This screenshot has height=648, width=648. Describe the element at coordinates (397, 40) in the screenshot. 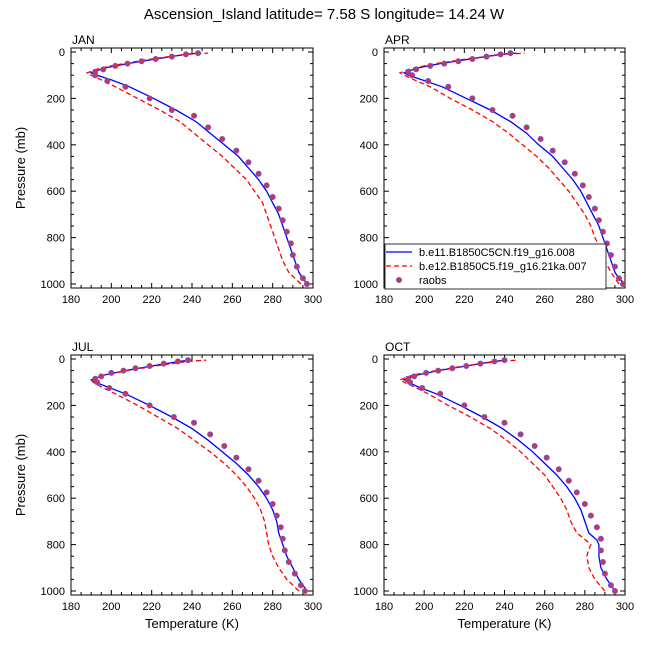

I see `panel-label: APR` at that location.